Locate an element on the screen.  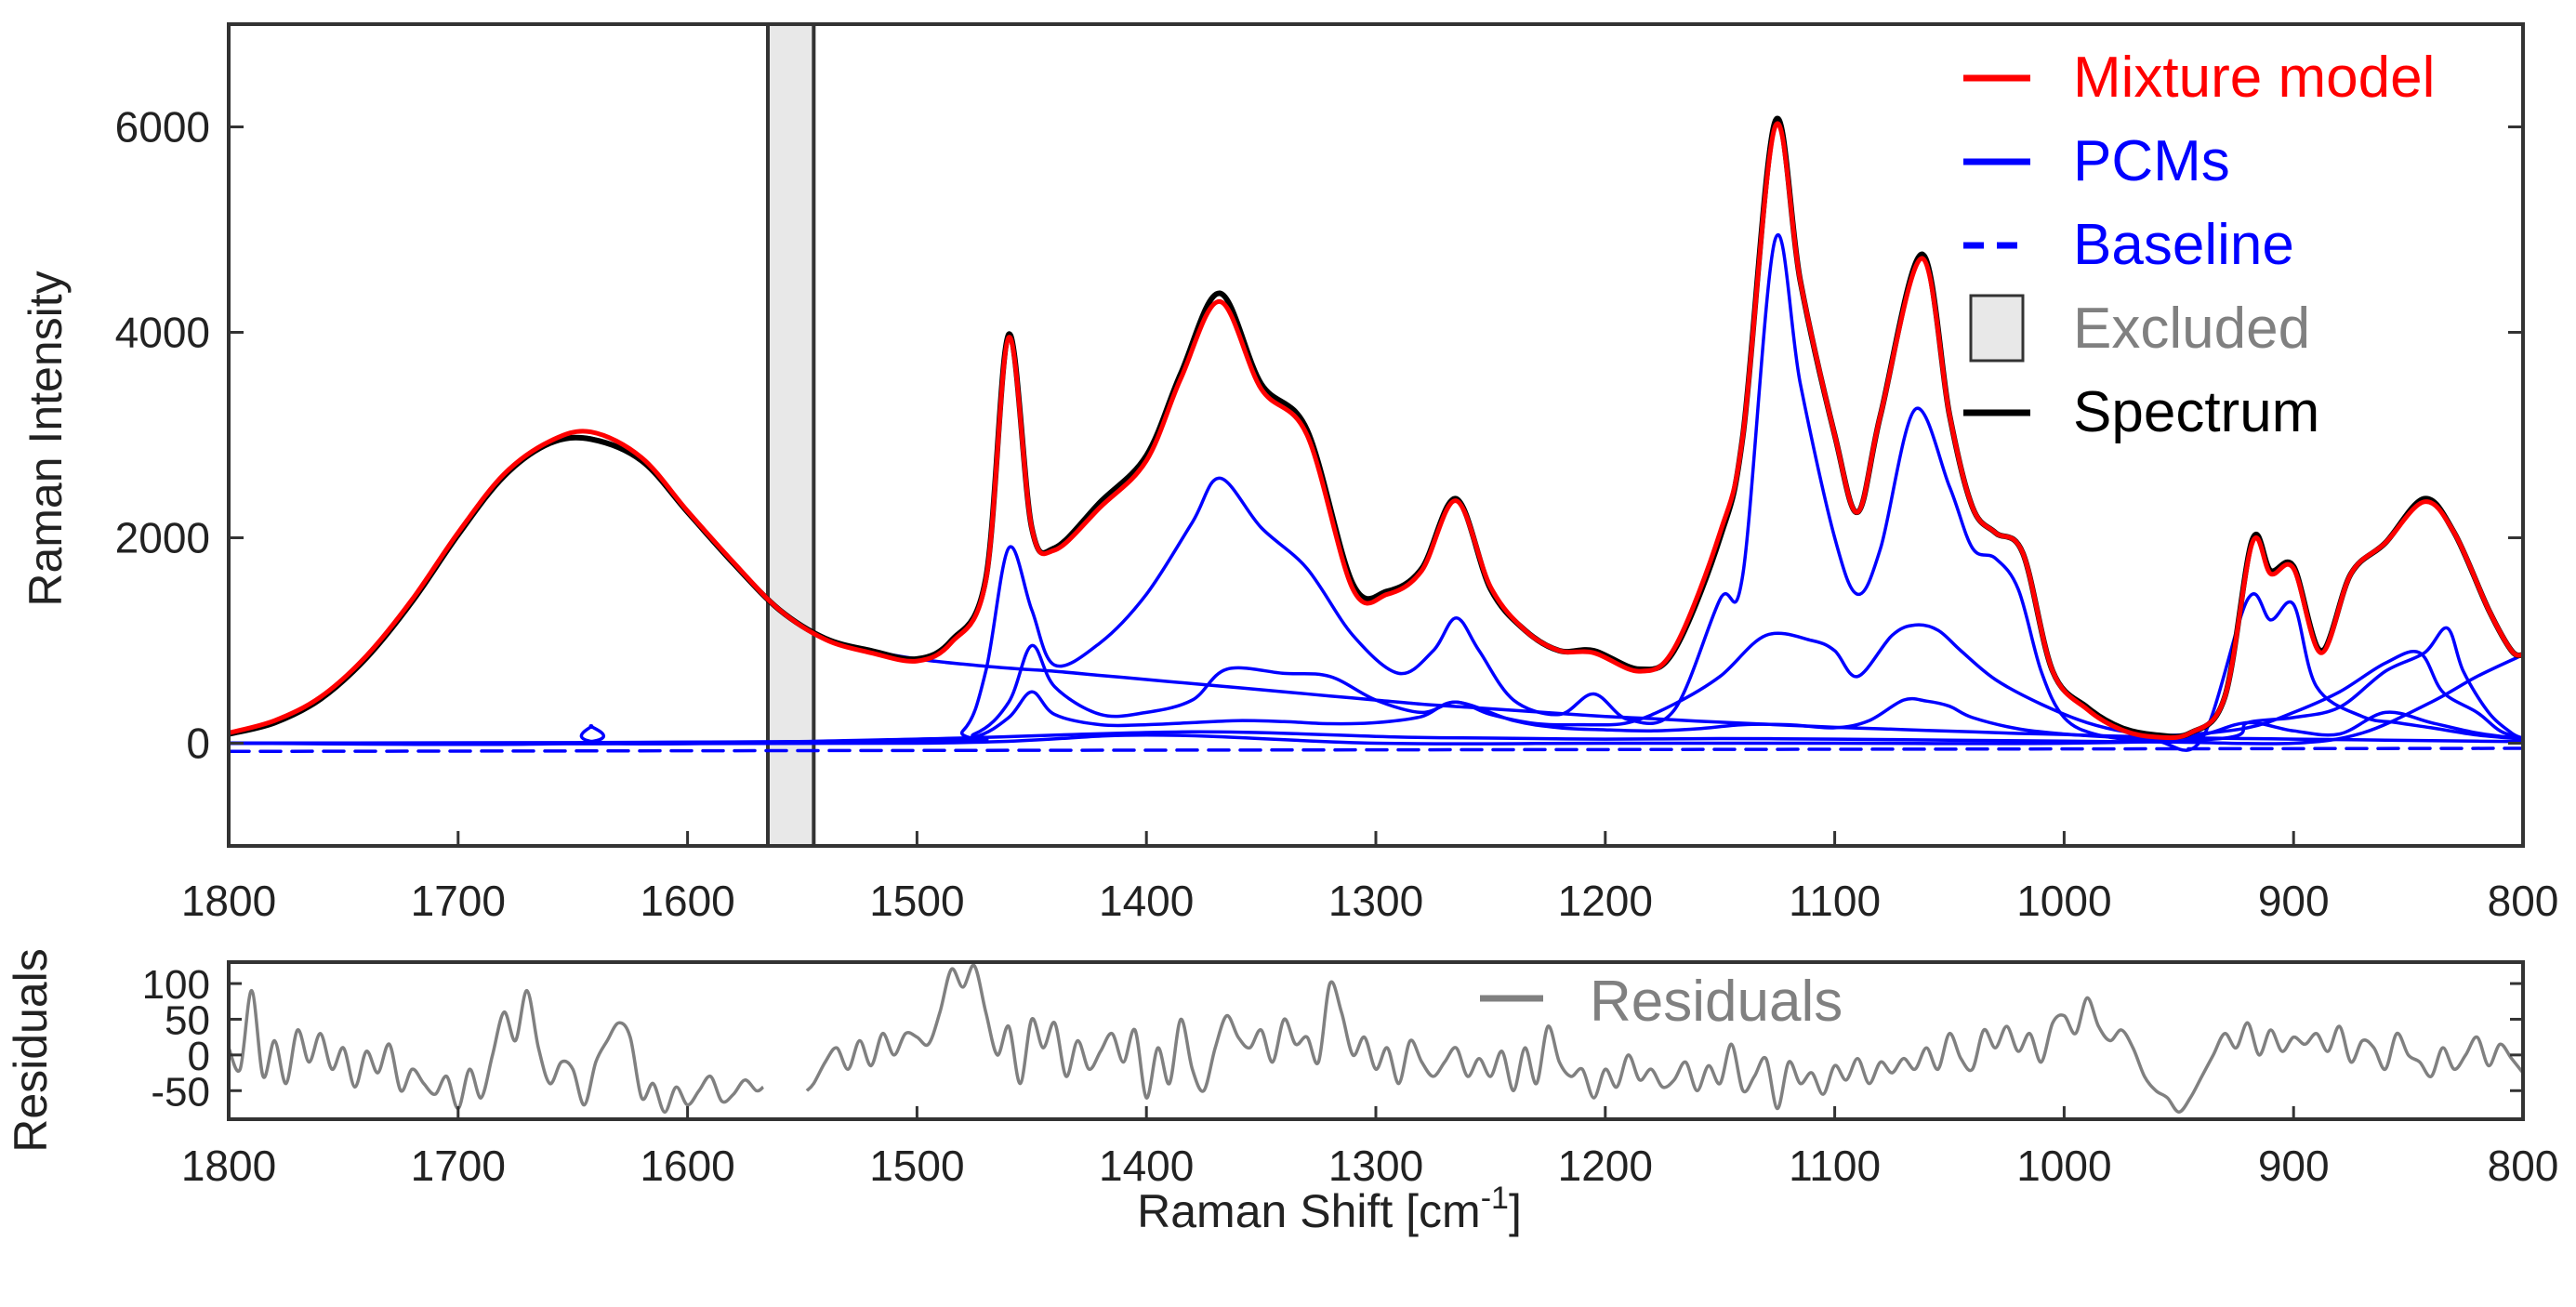
residual-x-tick-label: 800 is located at coordinates (2523, 1166).